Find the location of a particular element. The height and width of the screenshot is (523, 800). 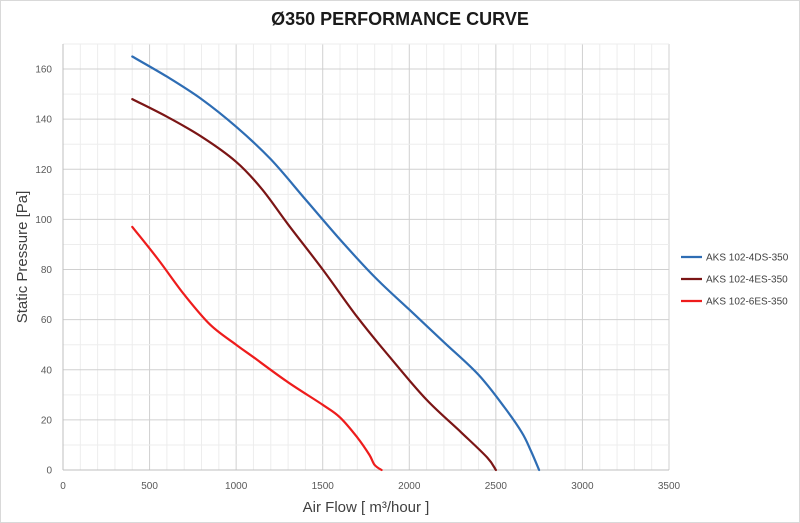

legend-label: AKS 102-4DS-350 is located at coordinates (747, 258).